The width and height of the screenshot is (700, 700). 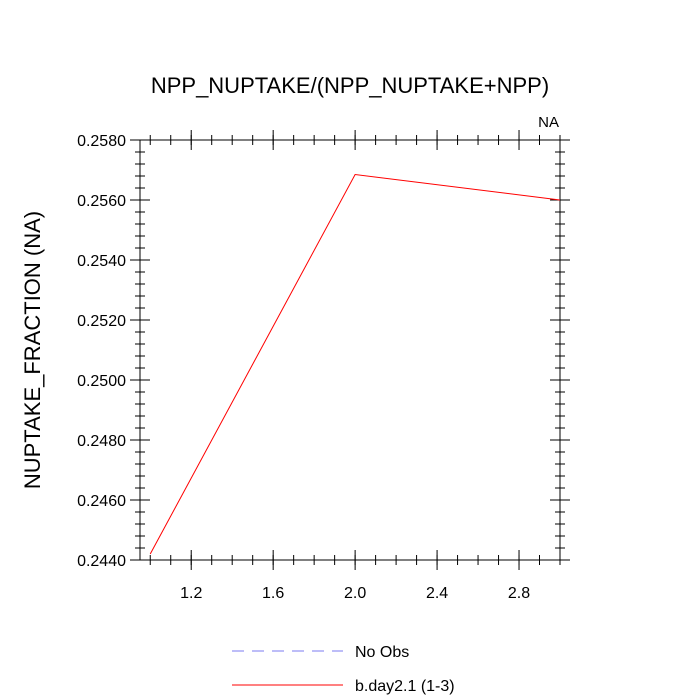 I want to click on x-tick-label: 1.2, so click(x=191, y=593).